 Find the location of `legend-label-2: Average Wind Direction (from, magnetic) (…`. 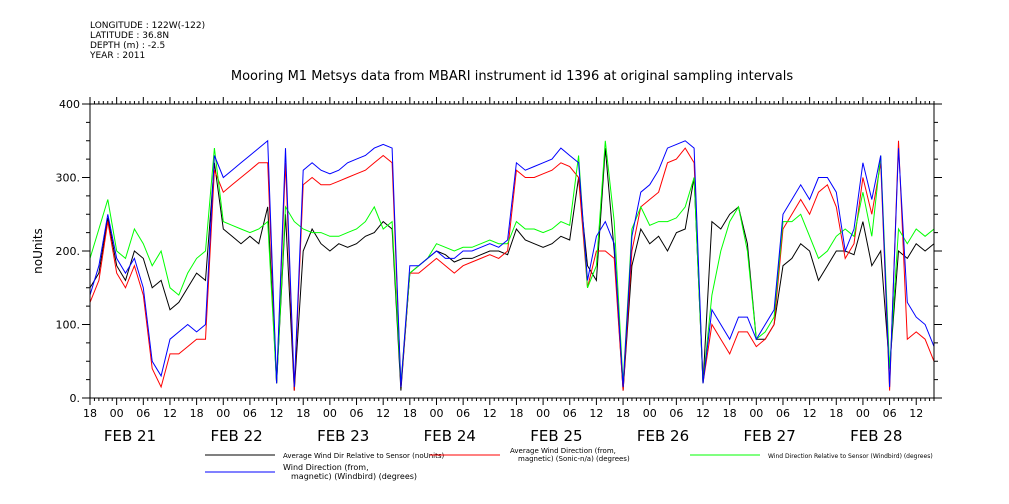

legend-label-2: Average Wind Direction (from, magnetic) (… is located at coordinates (570, 455).